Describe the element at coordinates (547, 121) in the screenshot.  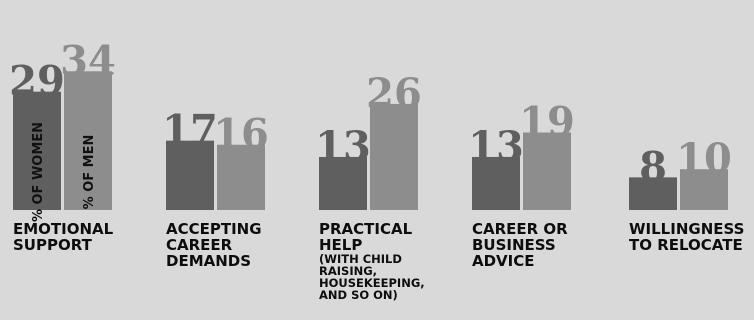
I see `value-label-men-3: 19` at that location.